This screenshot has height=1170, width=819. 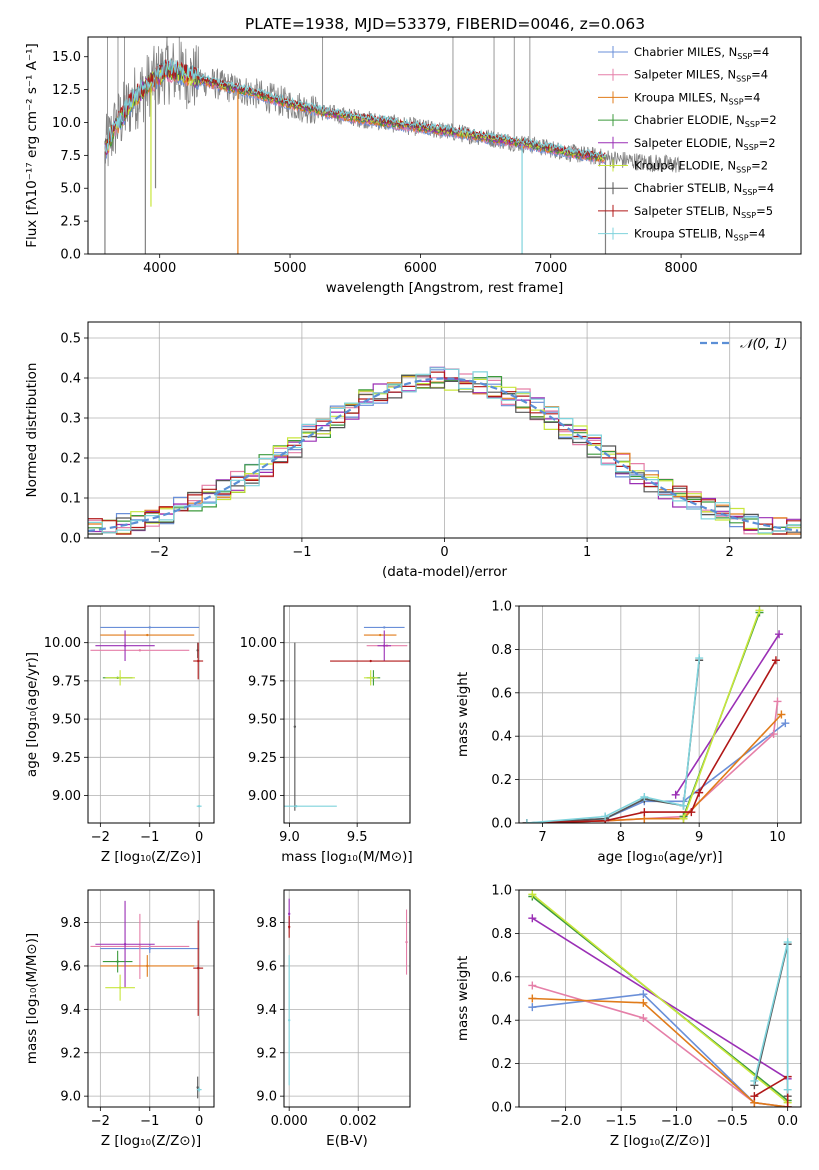 I want to click on x-tick-label: 5000, so click(x=289, y=268).